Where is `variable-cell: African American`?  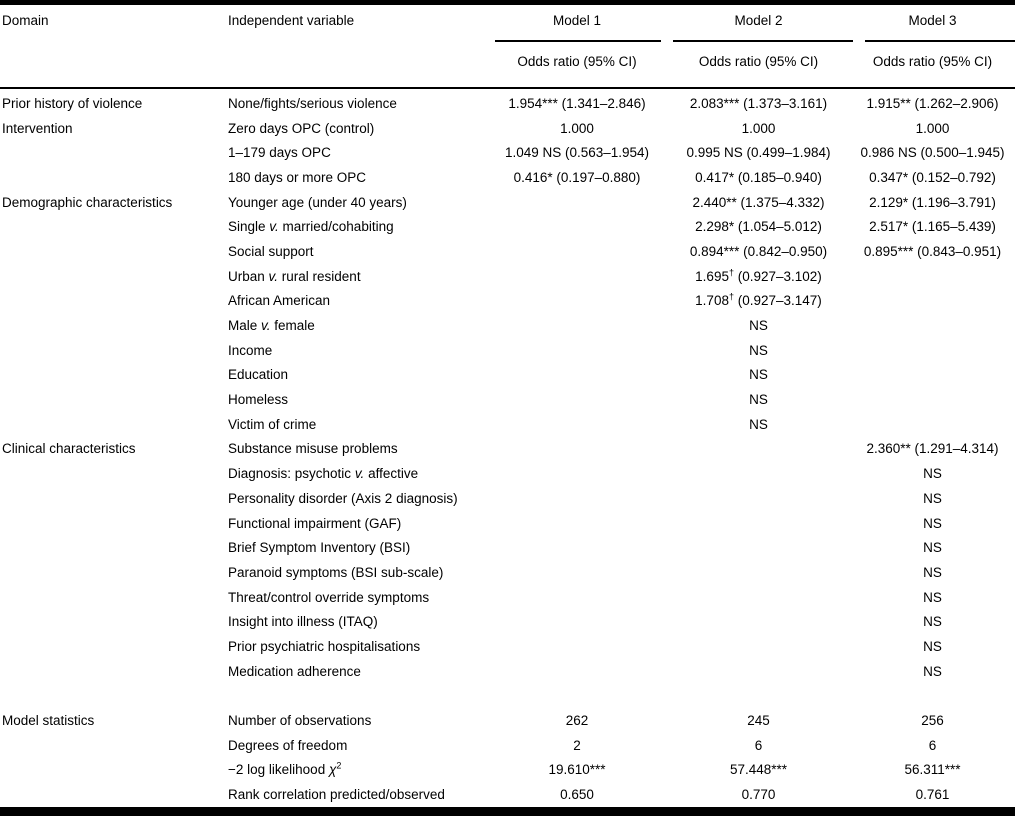 variable-cell: African American is located at coordinates (279, 301).